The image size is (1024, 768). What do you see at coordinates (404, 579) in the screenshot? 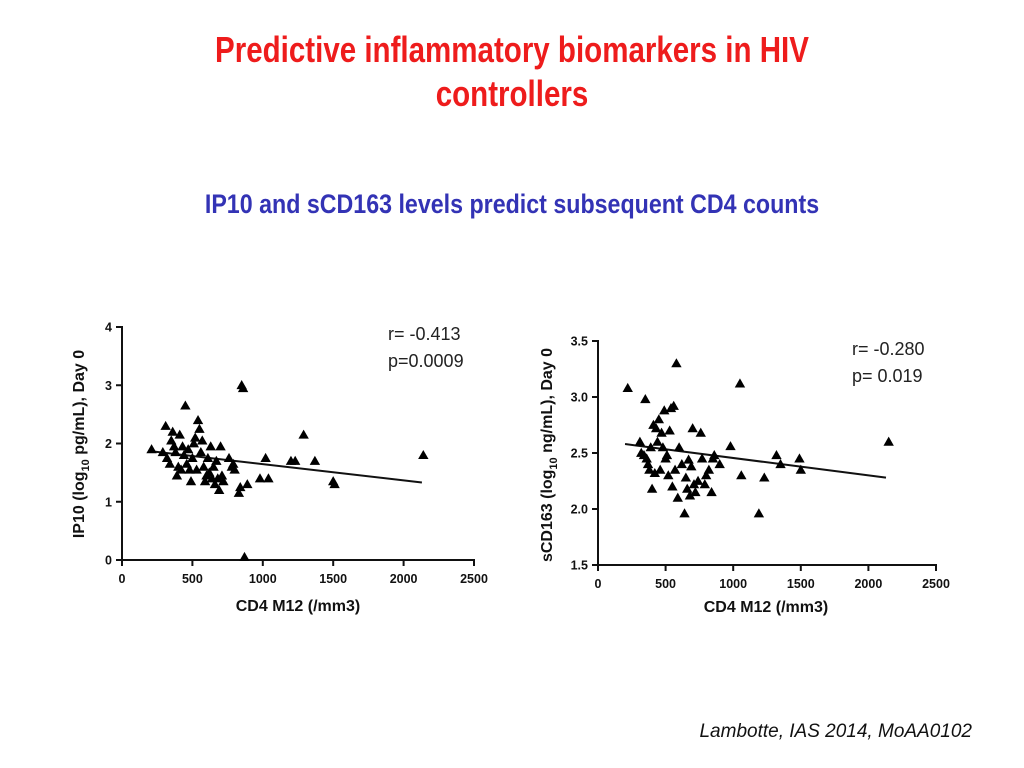
I see `ip10-x-tick-label: 2000` at bounding box center [404, 579].